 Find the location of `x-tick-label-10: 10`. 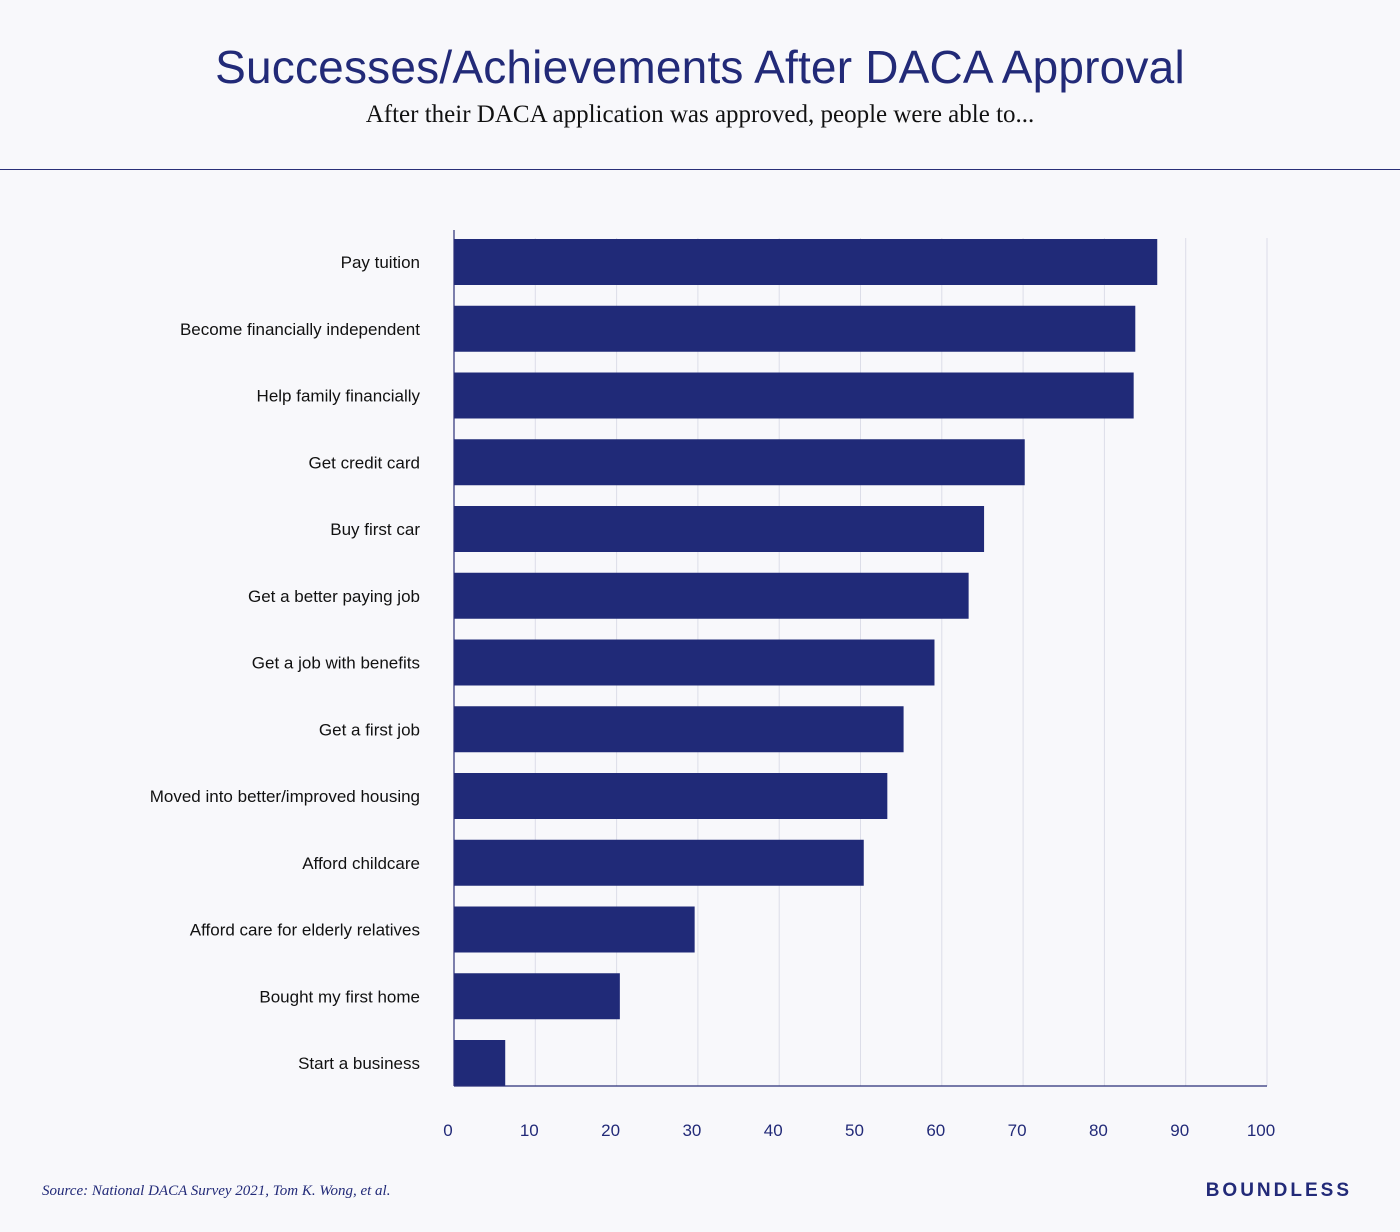

x-tick-label-10: 10 is located at coordinates (529, 1130).